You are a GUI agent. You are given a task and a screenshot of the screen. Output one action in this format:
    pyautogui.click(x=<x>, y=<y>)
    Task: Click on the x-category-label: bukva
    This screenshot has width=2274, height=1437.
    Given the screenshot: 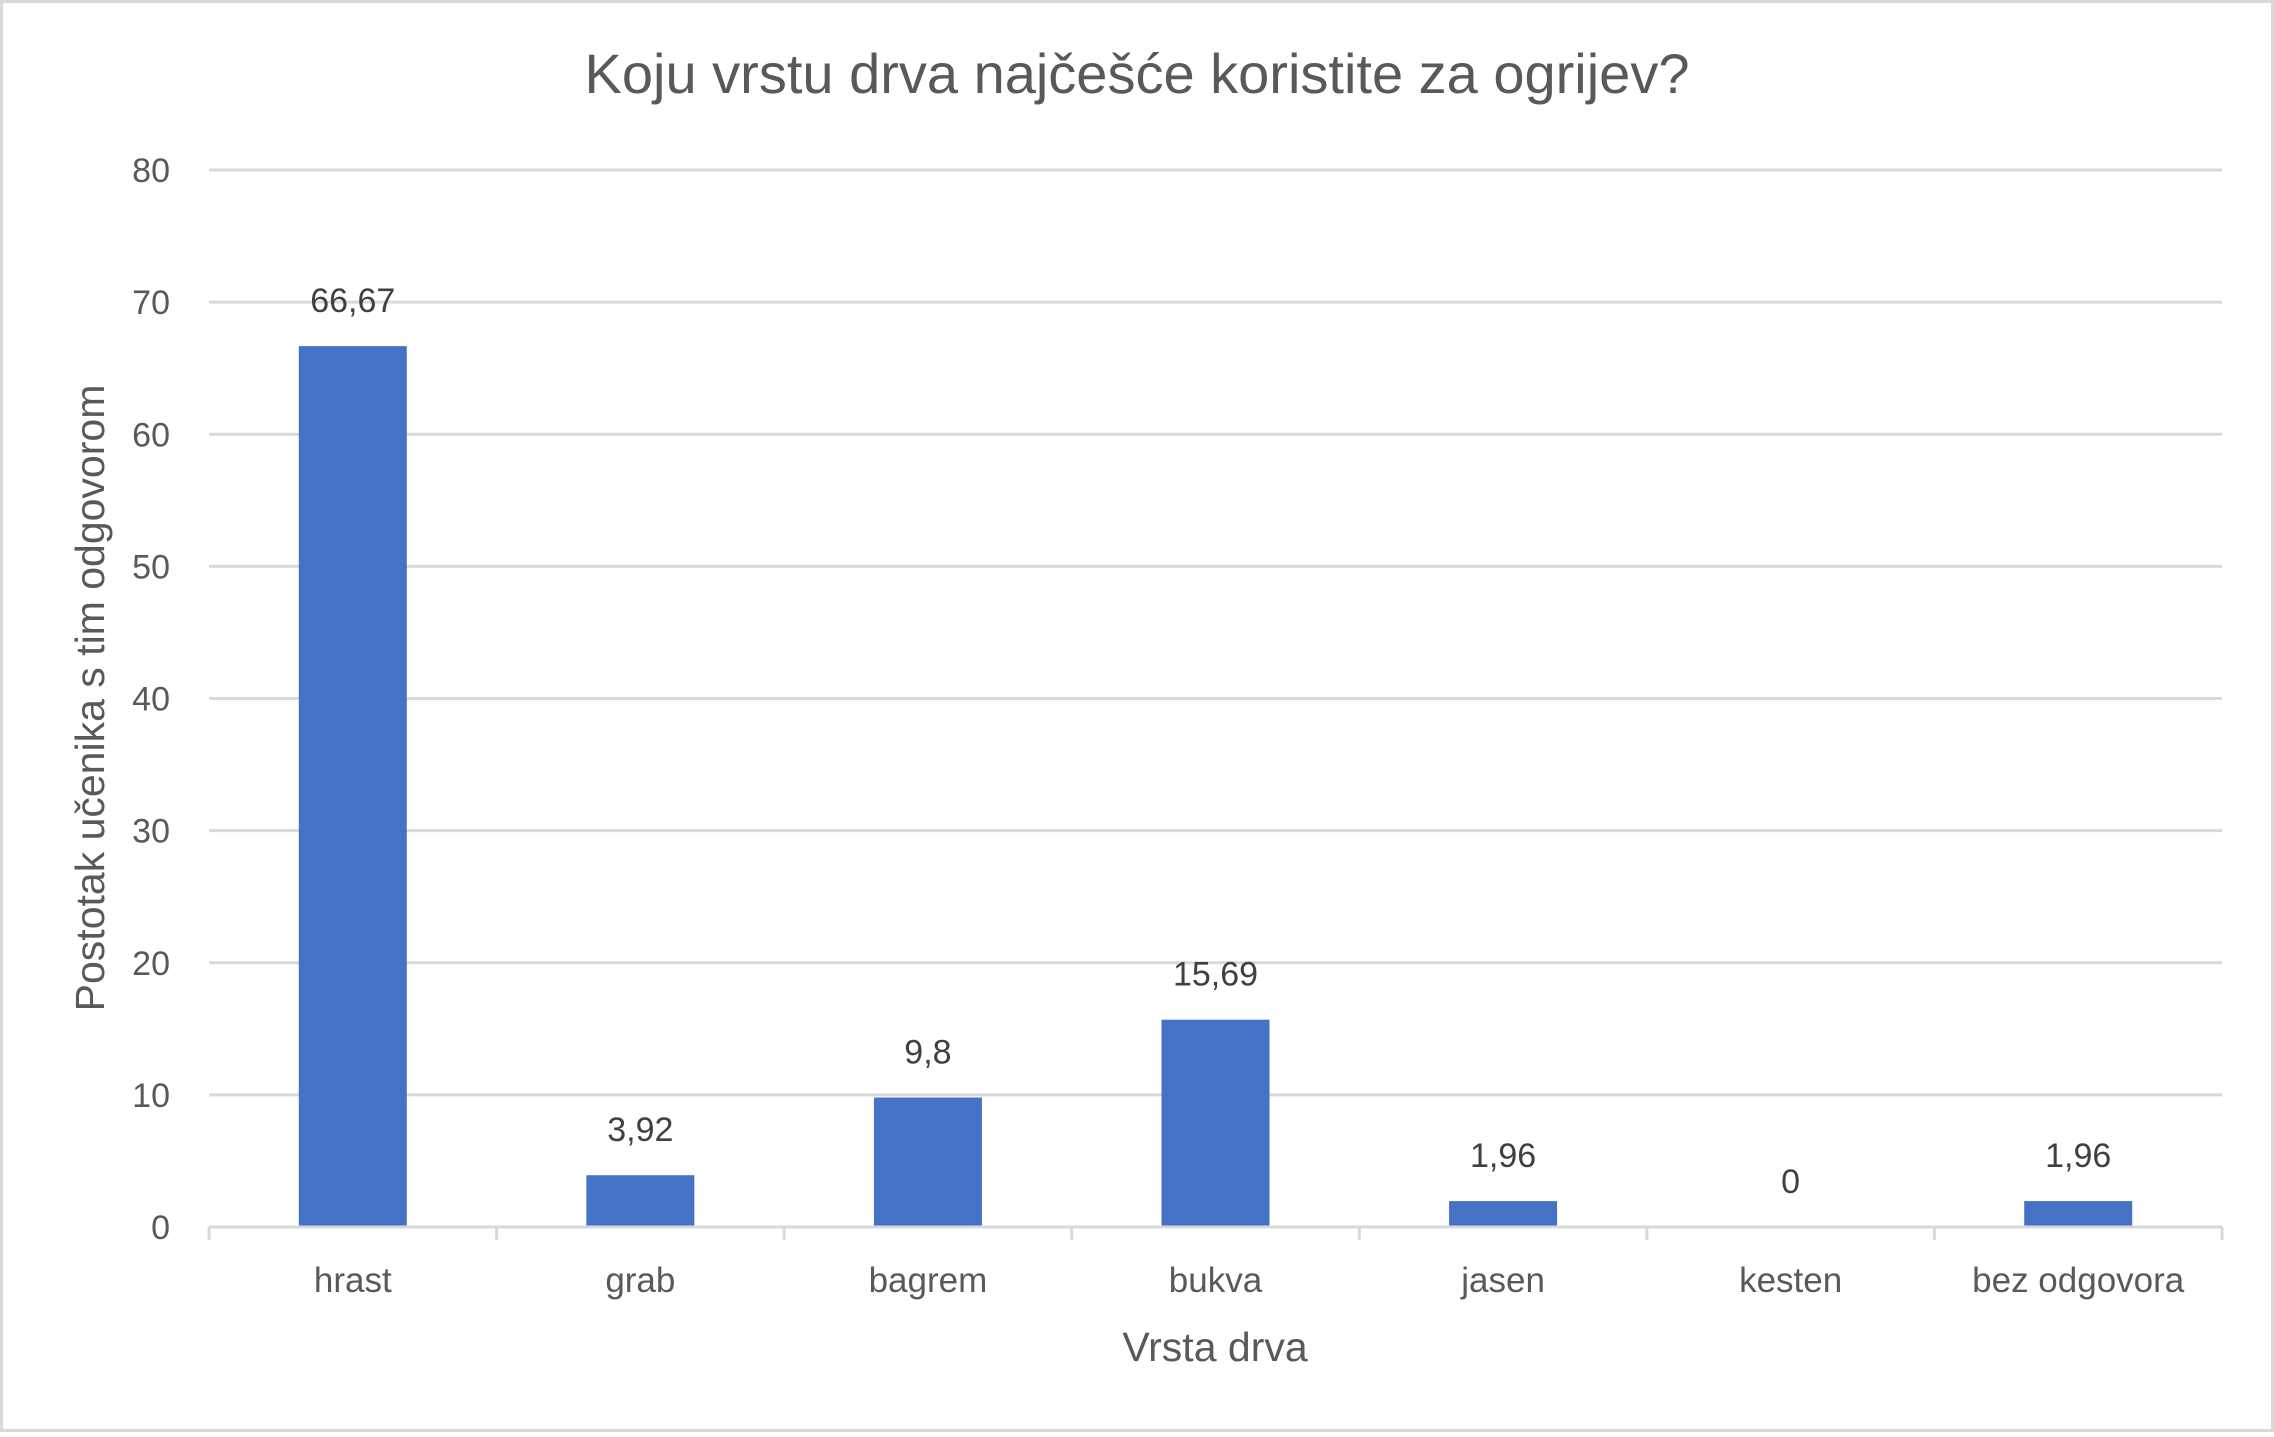 What is the action you would take?
    pyautogui.click(x=1216, y=1280)
    